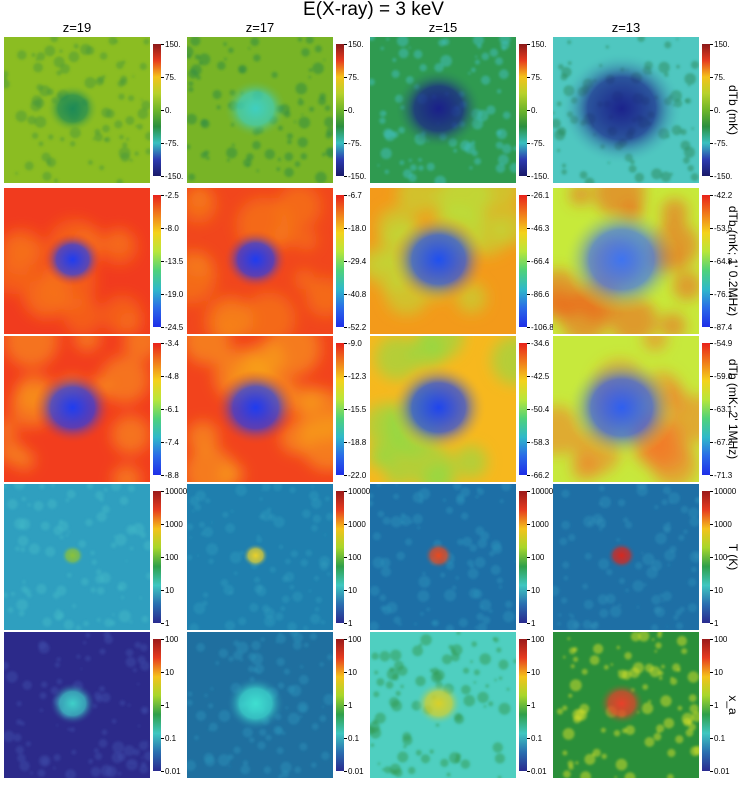  I want to click on colorbar-tick-label: -71.3, so click(723, 475).